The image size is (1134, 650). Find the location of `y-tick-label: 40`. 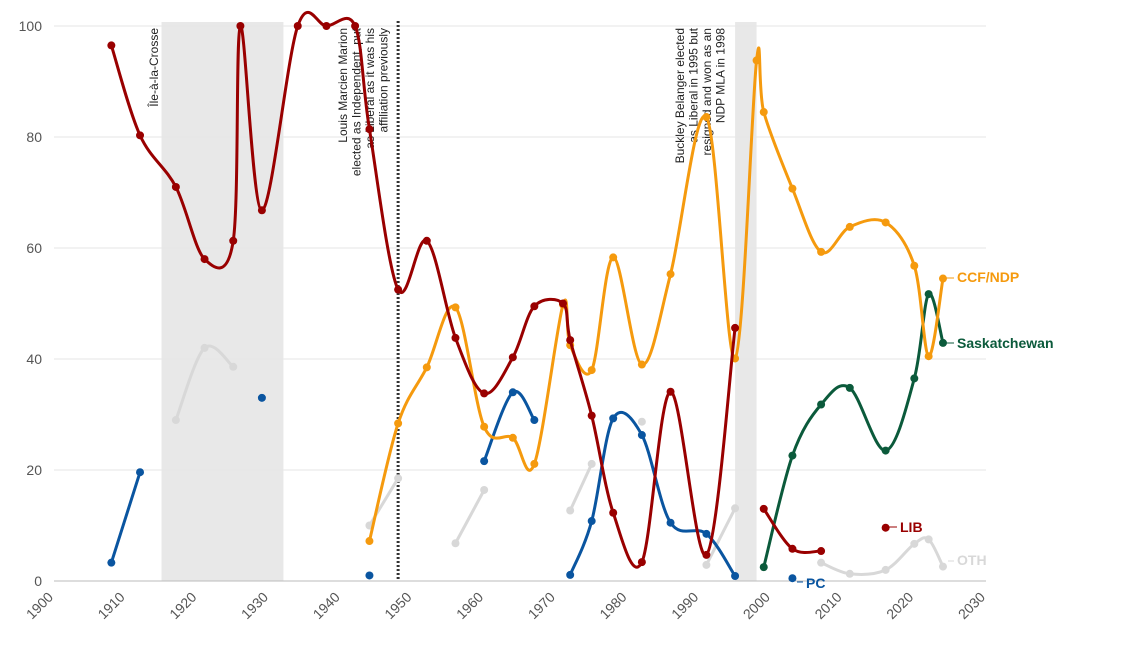

y-tick-label: 40 is located at coordinates (34, 359).